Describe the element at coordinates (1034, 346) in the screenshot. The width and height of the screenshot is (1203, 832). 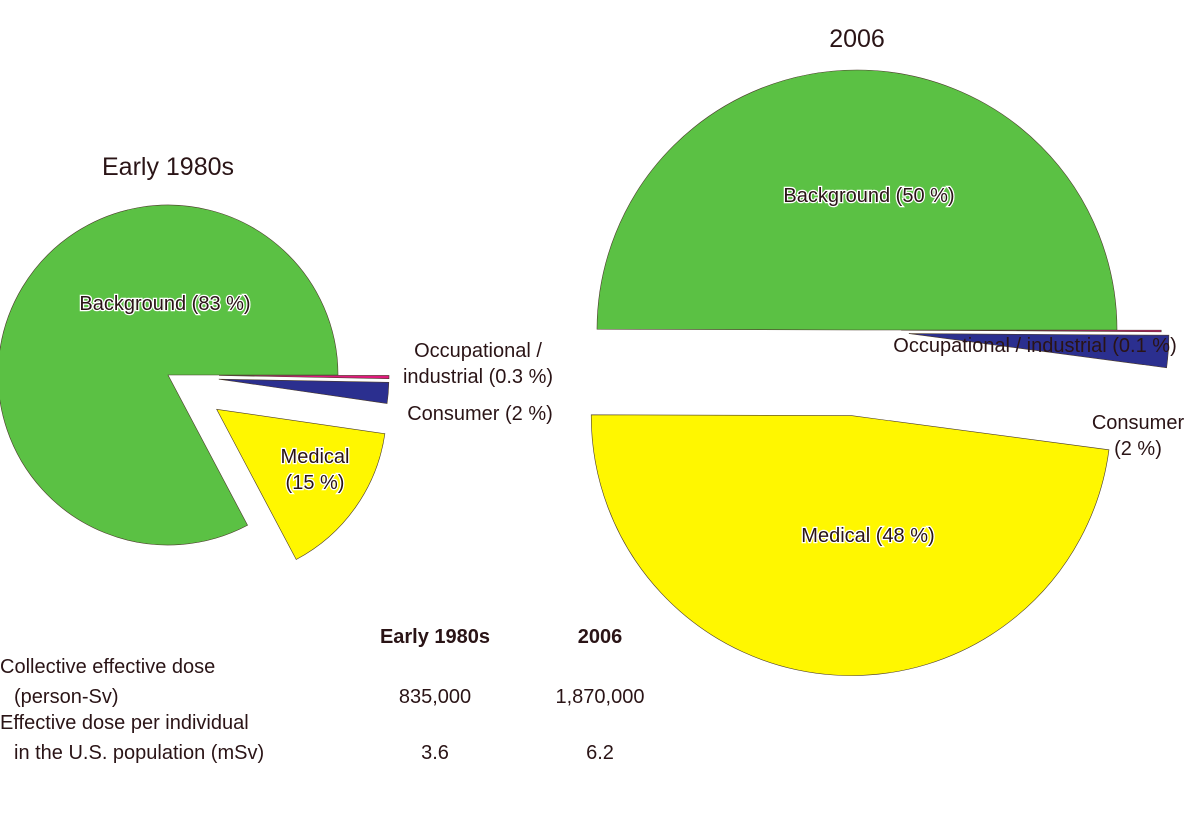
I see `slice-label: Occupational / industrial (0.1 %)` at that location.